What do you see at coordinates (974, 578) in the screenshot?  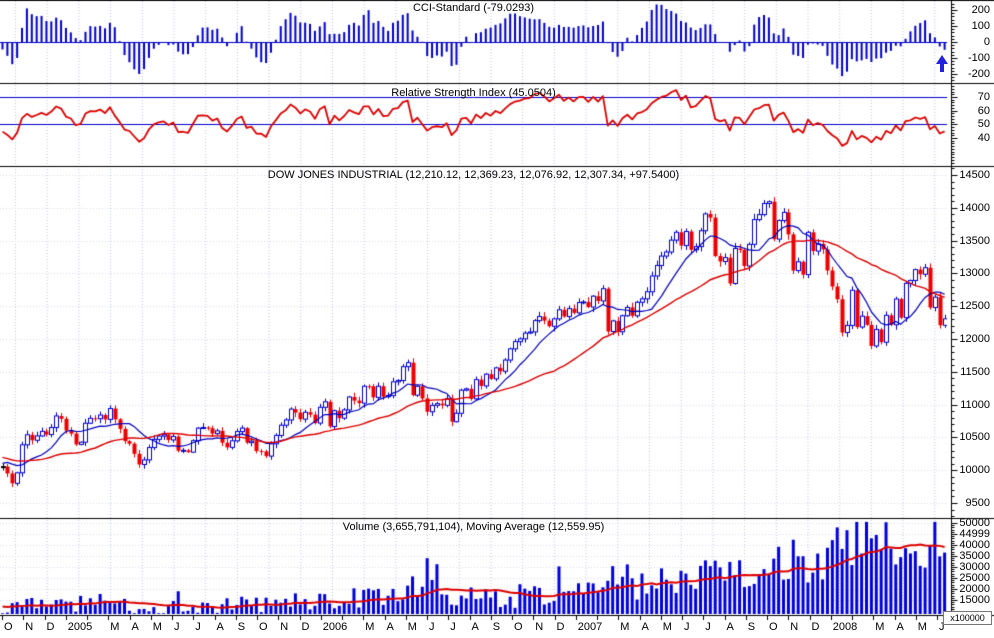 I see `y-tick-label-volume: 25000` at bounding box center [974, 578].